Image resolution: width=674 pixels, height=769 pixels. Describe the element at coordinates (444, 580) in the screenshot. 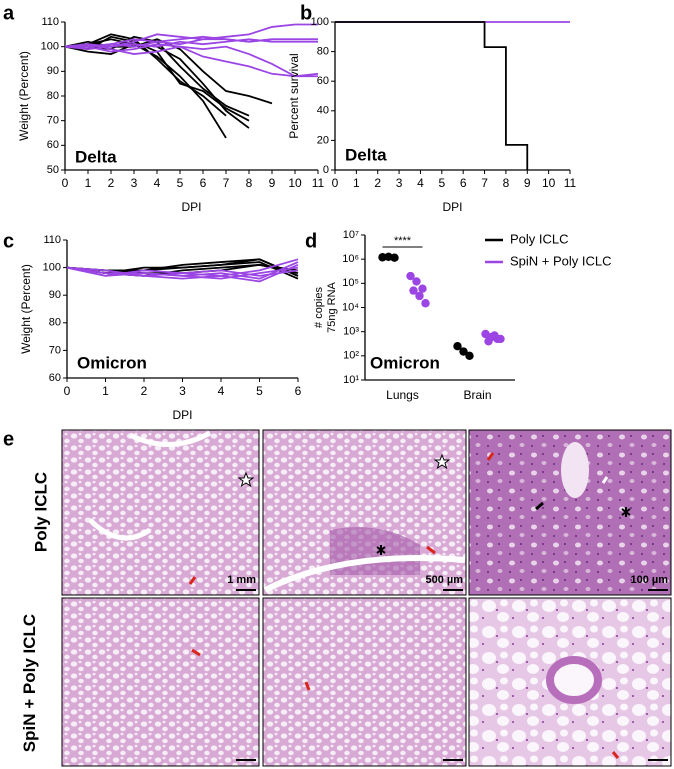

I see `scale-bar-label: 500 µm` at that location.